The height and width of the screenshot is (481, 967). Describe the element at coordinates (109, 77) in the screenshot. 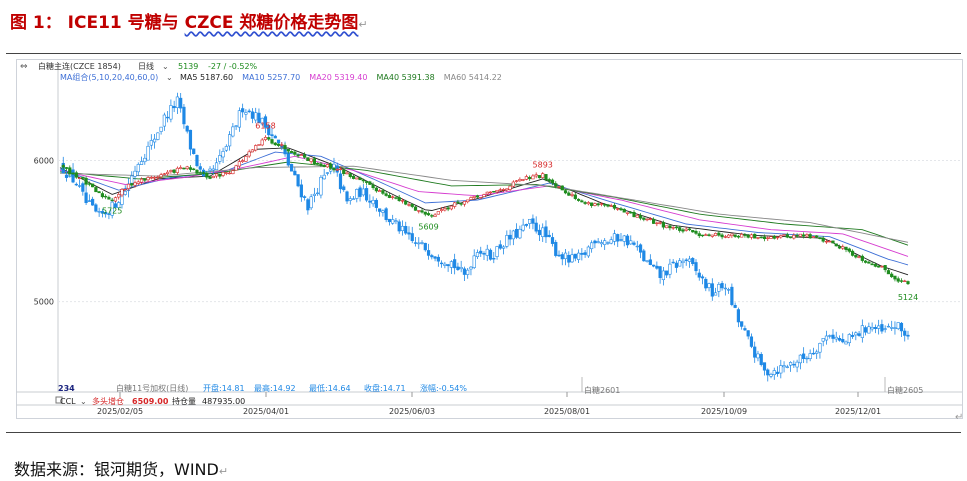

I see `ma-group-label: MA组合(5,10,20,40,60,0)` at that location.